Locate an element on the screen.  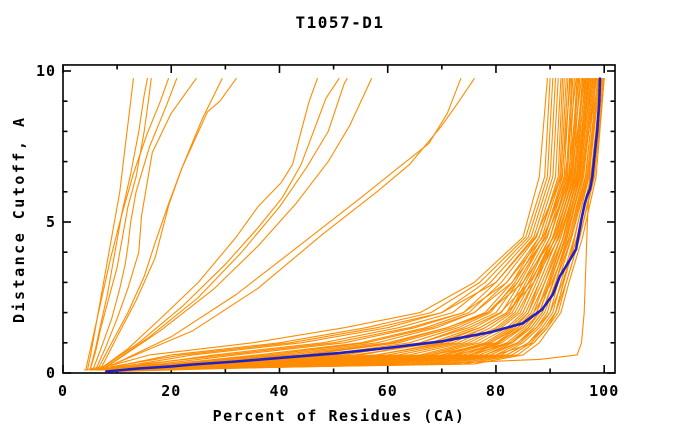
x-tick-label: 40 is located at coordinates (279, 391).